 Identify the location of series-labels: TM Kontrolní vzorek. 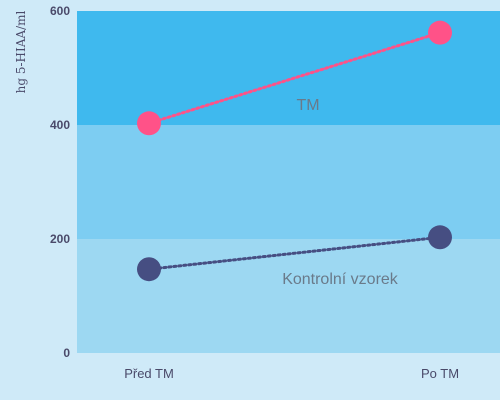
(340, 192).